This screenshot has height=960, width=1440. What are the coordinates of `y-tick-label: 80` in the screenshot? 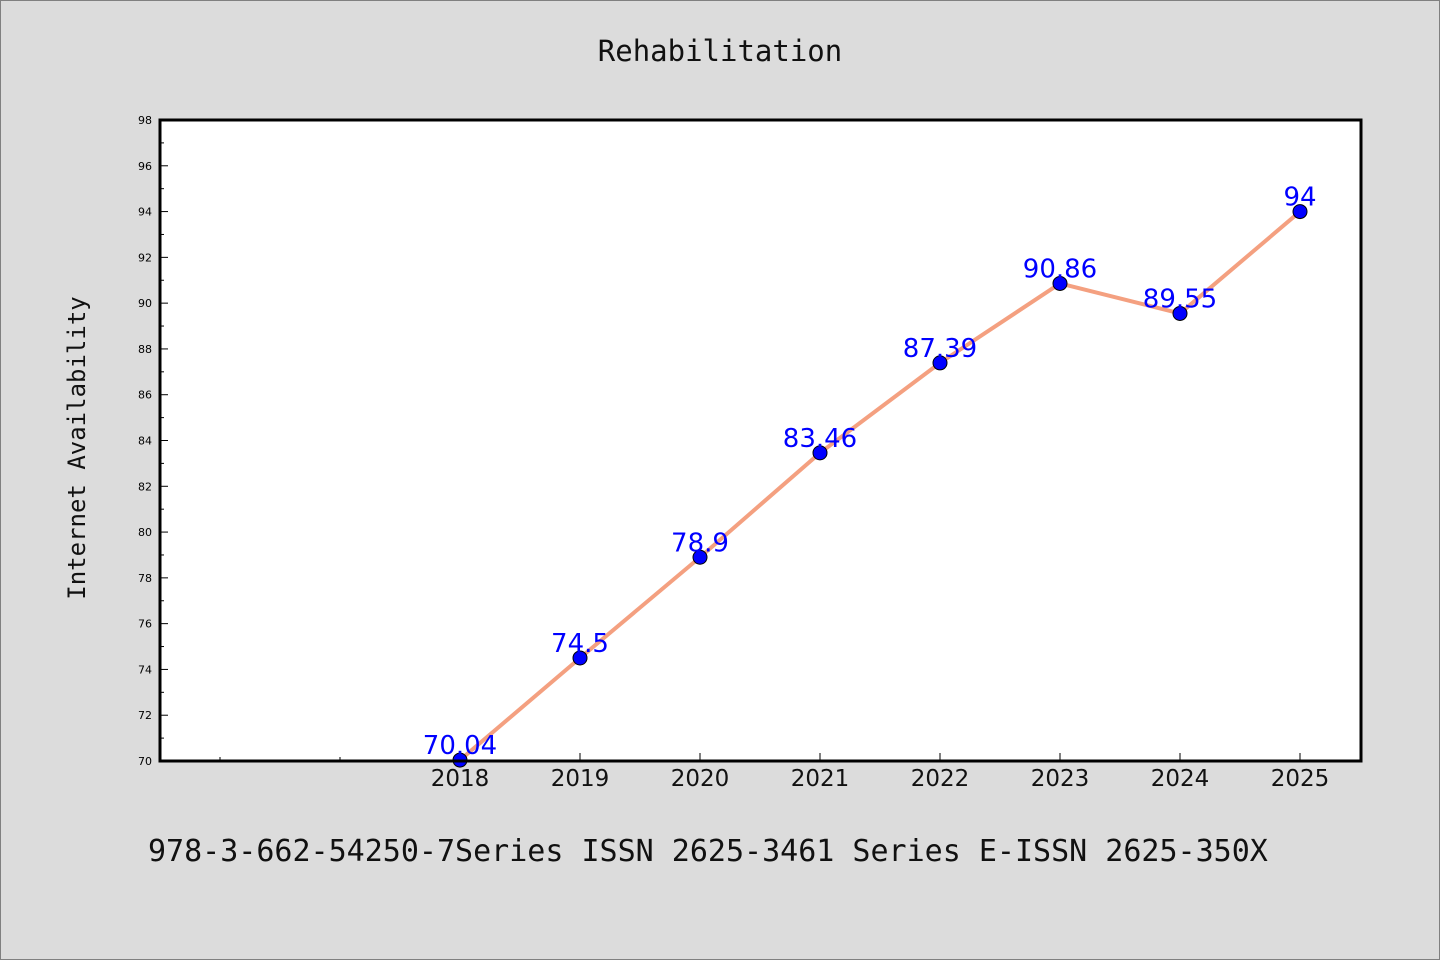 It's located at (145, 532).